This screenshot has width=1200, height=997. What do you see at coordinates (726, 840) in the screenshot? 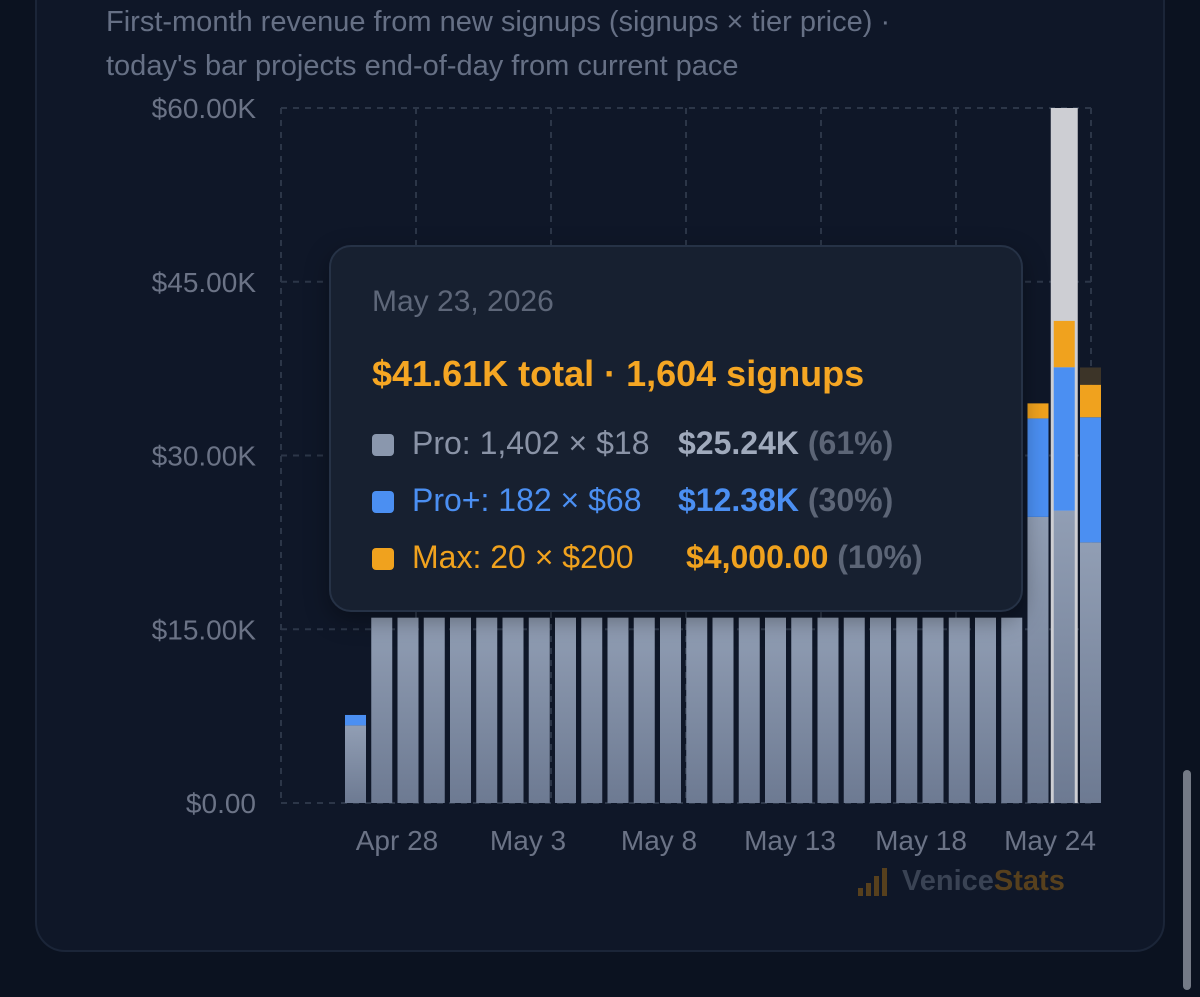
I see `x-axis-labels: Apr 28 May 3 May 8 May 13 May 18 May 24` at bounding box center [726, 840].